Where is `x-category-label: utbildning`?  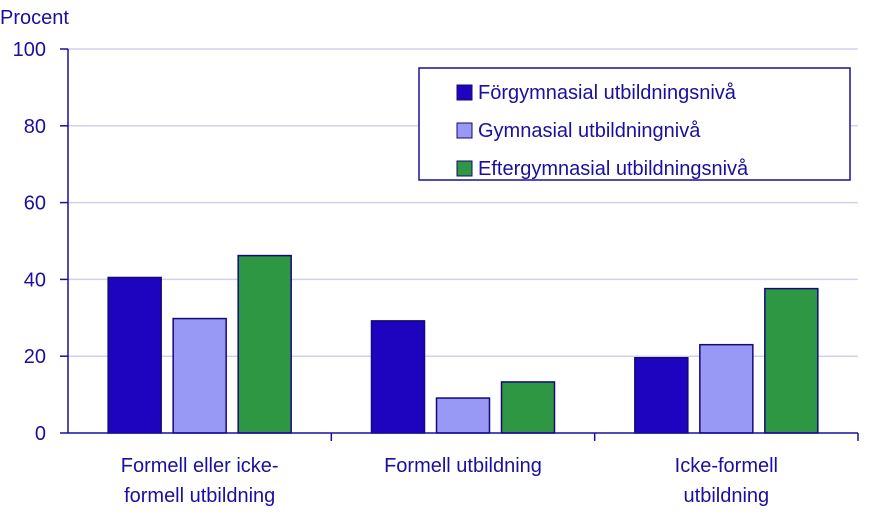
x-category-label: utbildning is located at coordinates (727, 496).